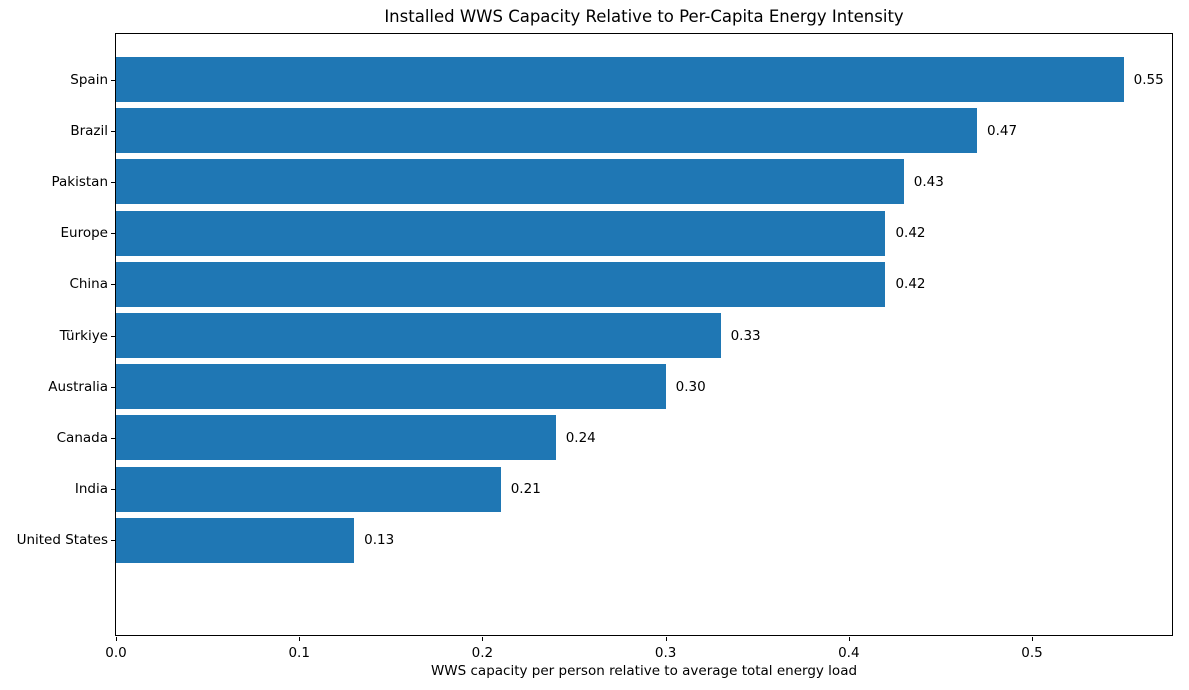  Describe the element at coordinates (1002, 130) in the screenshot. I see `bar-value-label: 0.47` at that location.